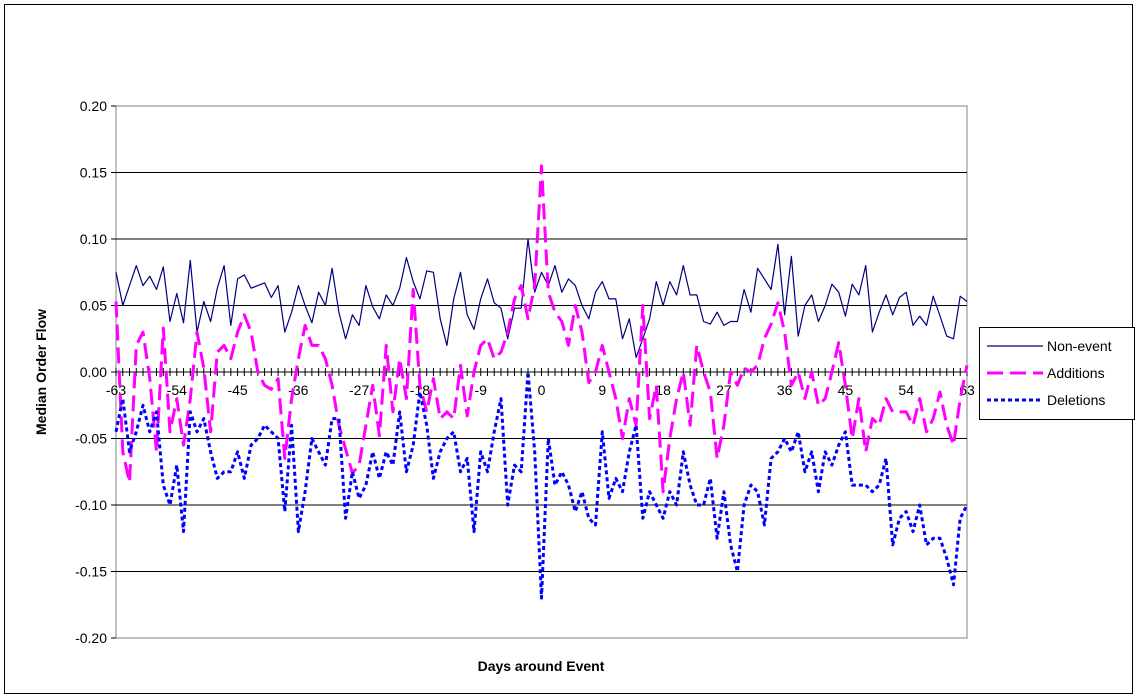  What do you see at coordinates (177, 390) in the screenshot?
I see `x-tick-label: -54` at bounding box center [177, 390].